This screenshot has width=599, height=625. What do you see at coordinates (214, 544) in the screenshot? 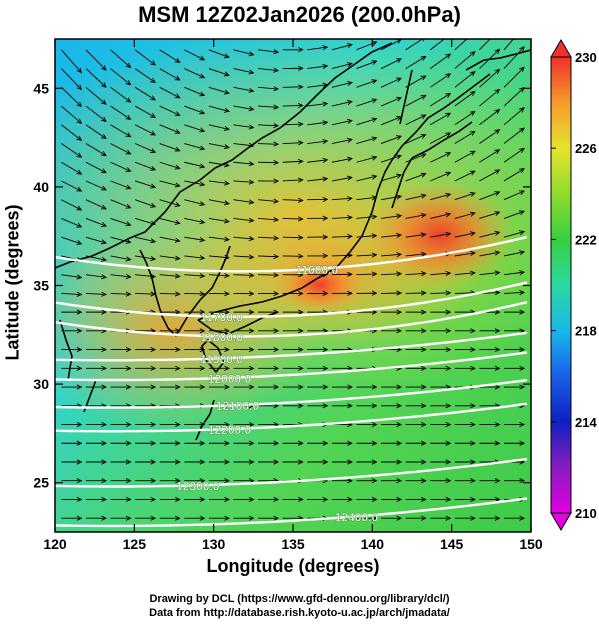
I see `x-tick-label: 130` at bounding box center [214, 544].